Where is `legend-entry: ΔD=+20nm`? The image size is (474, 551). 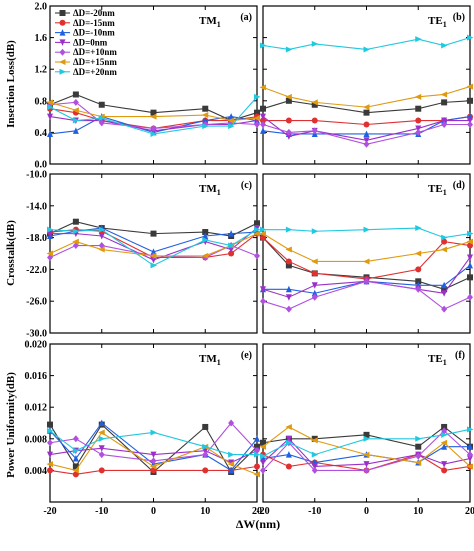
legend-entry: ΔD=+20nm is located at coordinates (86, 72).